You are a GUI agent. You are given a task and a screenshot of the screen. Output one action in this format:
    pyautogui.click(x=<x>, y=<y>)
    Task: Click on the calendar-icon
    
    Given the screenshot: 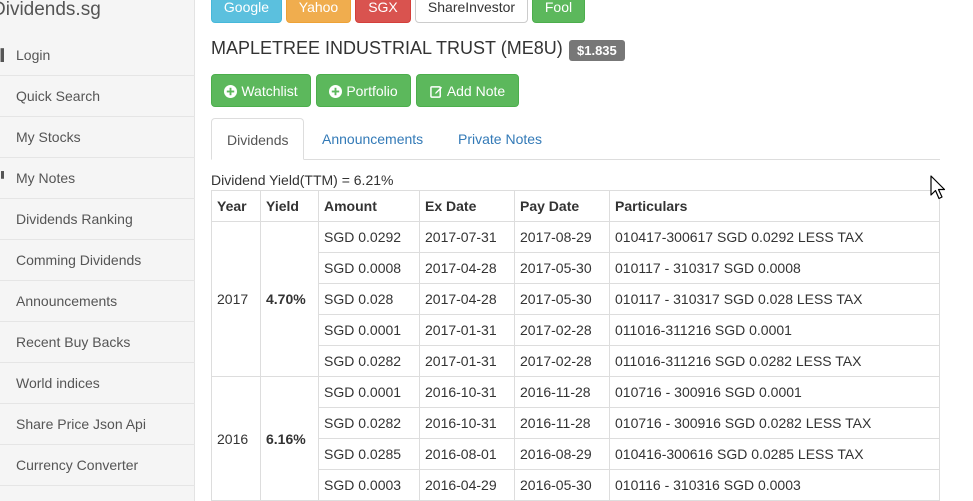 What is the action you would take?
    pyautogui.click(x=2, y=260)
    